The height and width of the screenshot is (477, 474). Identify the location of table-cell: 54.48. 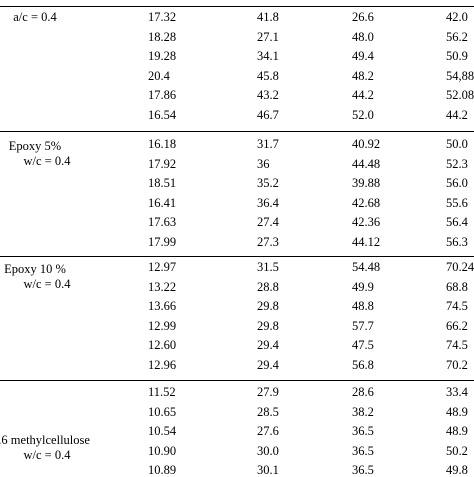
(366, 267).